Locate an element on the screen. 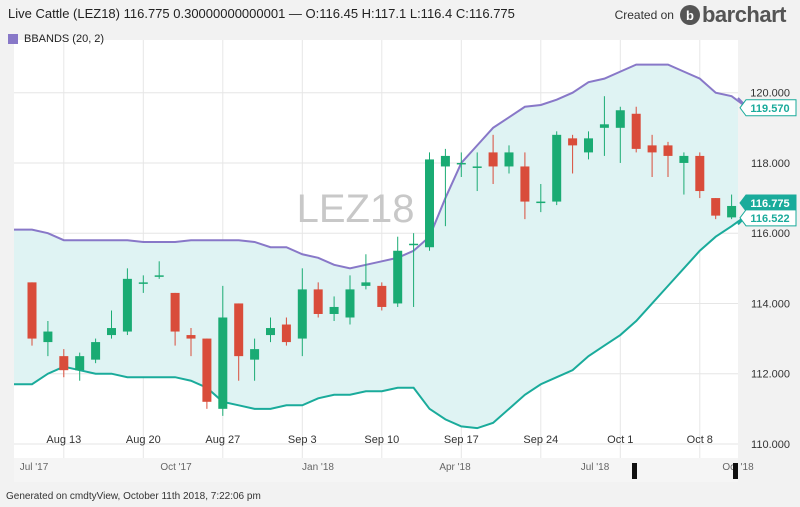 The image size is (800, 507). price-label-last: 116.775 is located at coordinates (768, 203).